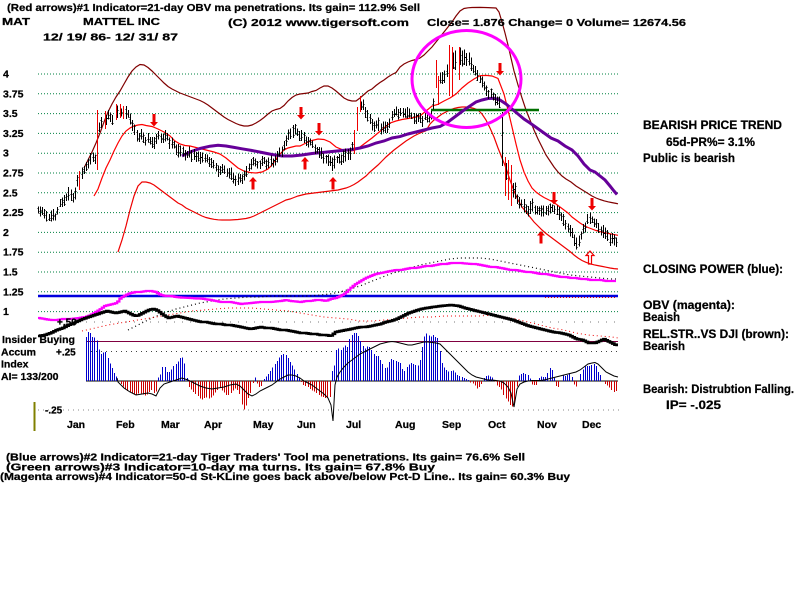  What do you see at coordinates (547, 425) in the screenshot?
I see `svg-text: Nov` at bounding box center [547, 425].